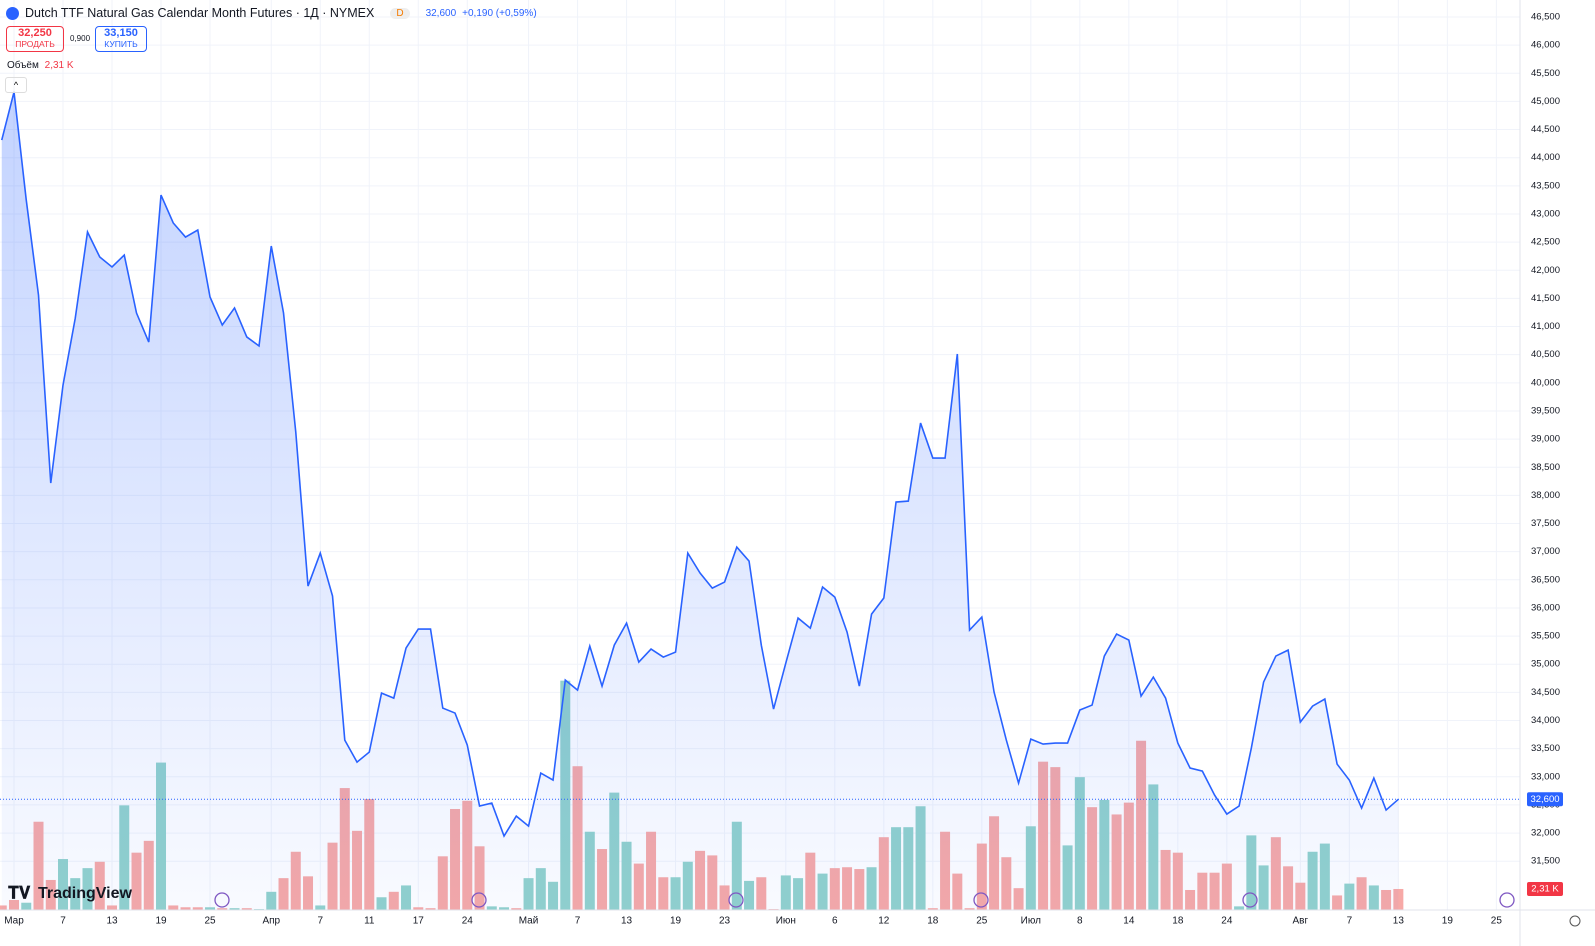 The width and height of the screenshot is (1595, 946). I want to click on y-tick-label: 38,500, so click(1545, 467).